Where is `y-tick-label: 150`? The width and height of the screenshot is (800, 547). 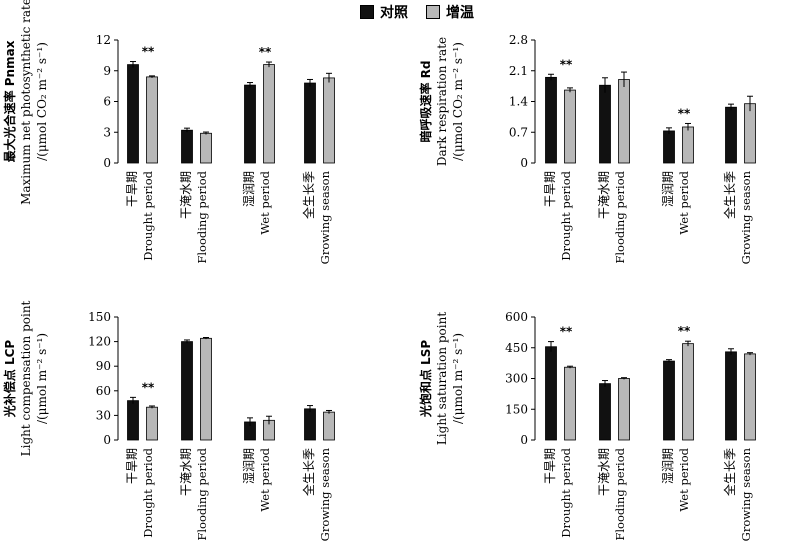 y-tick-label: 150 is located at coordinates (516, 409).